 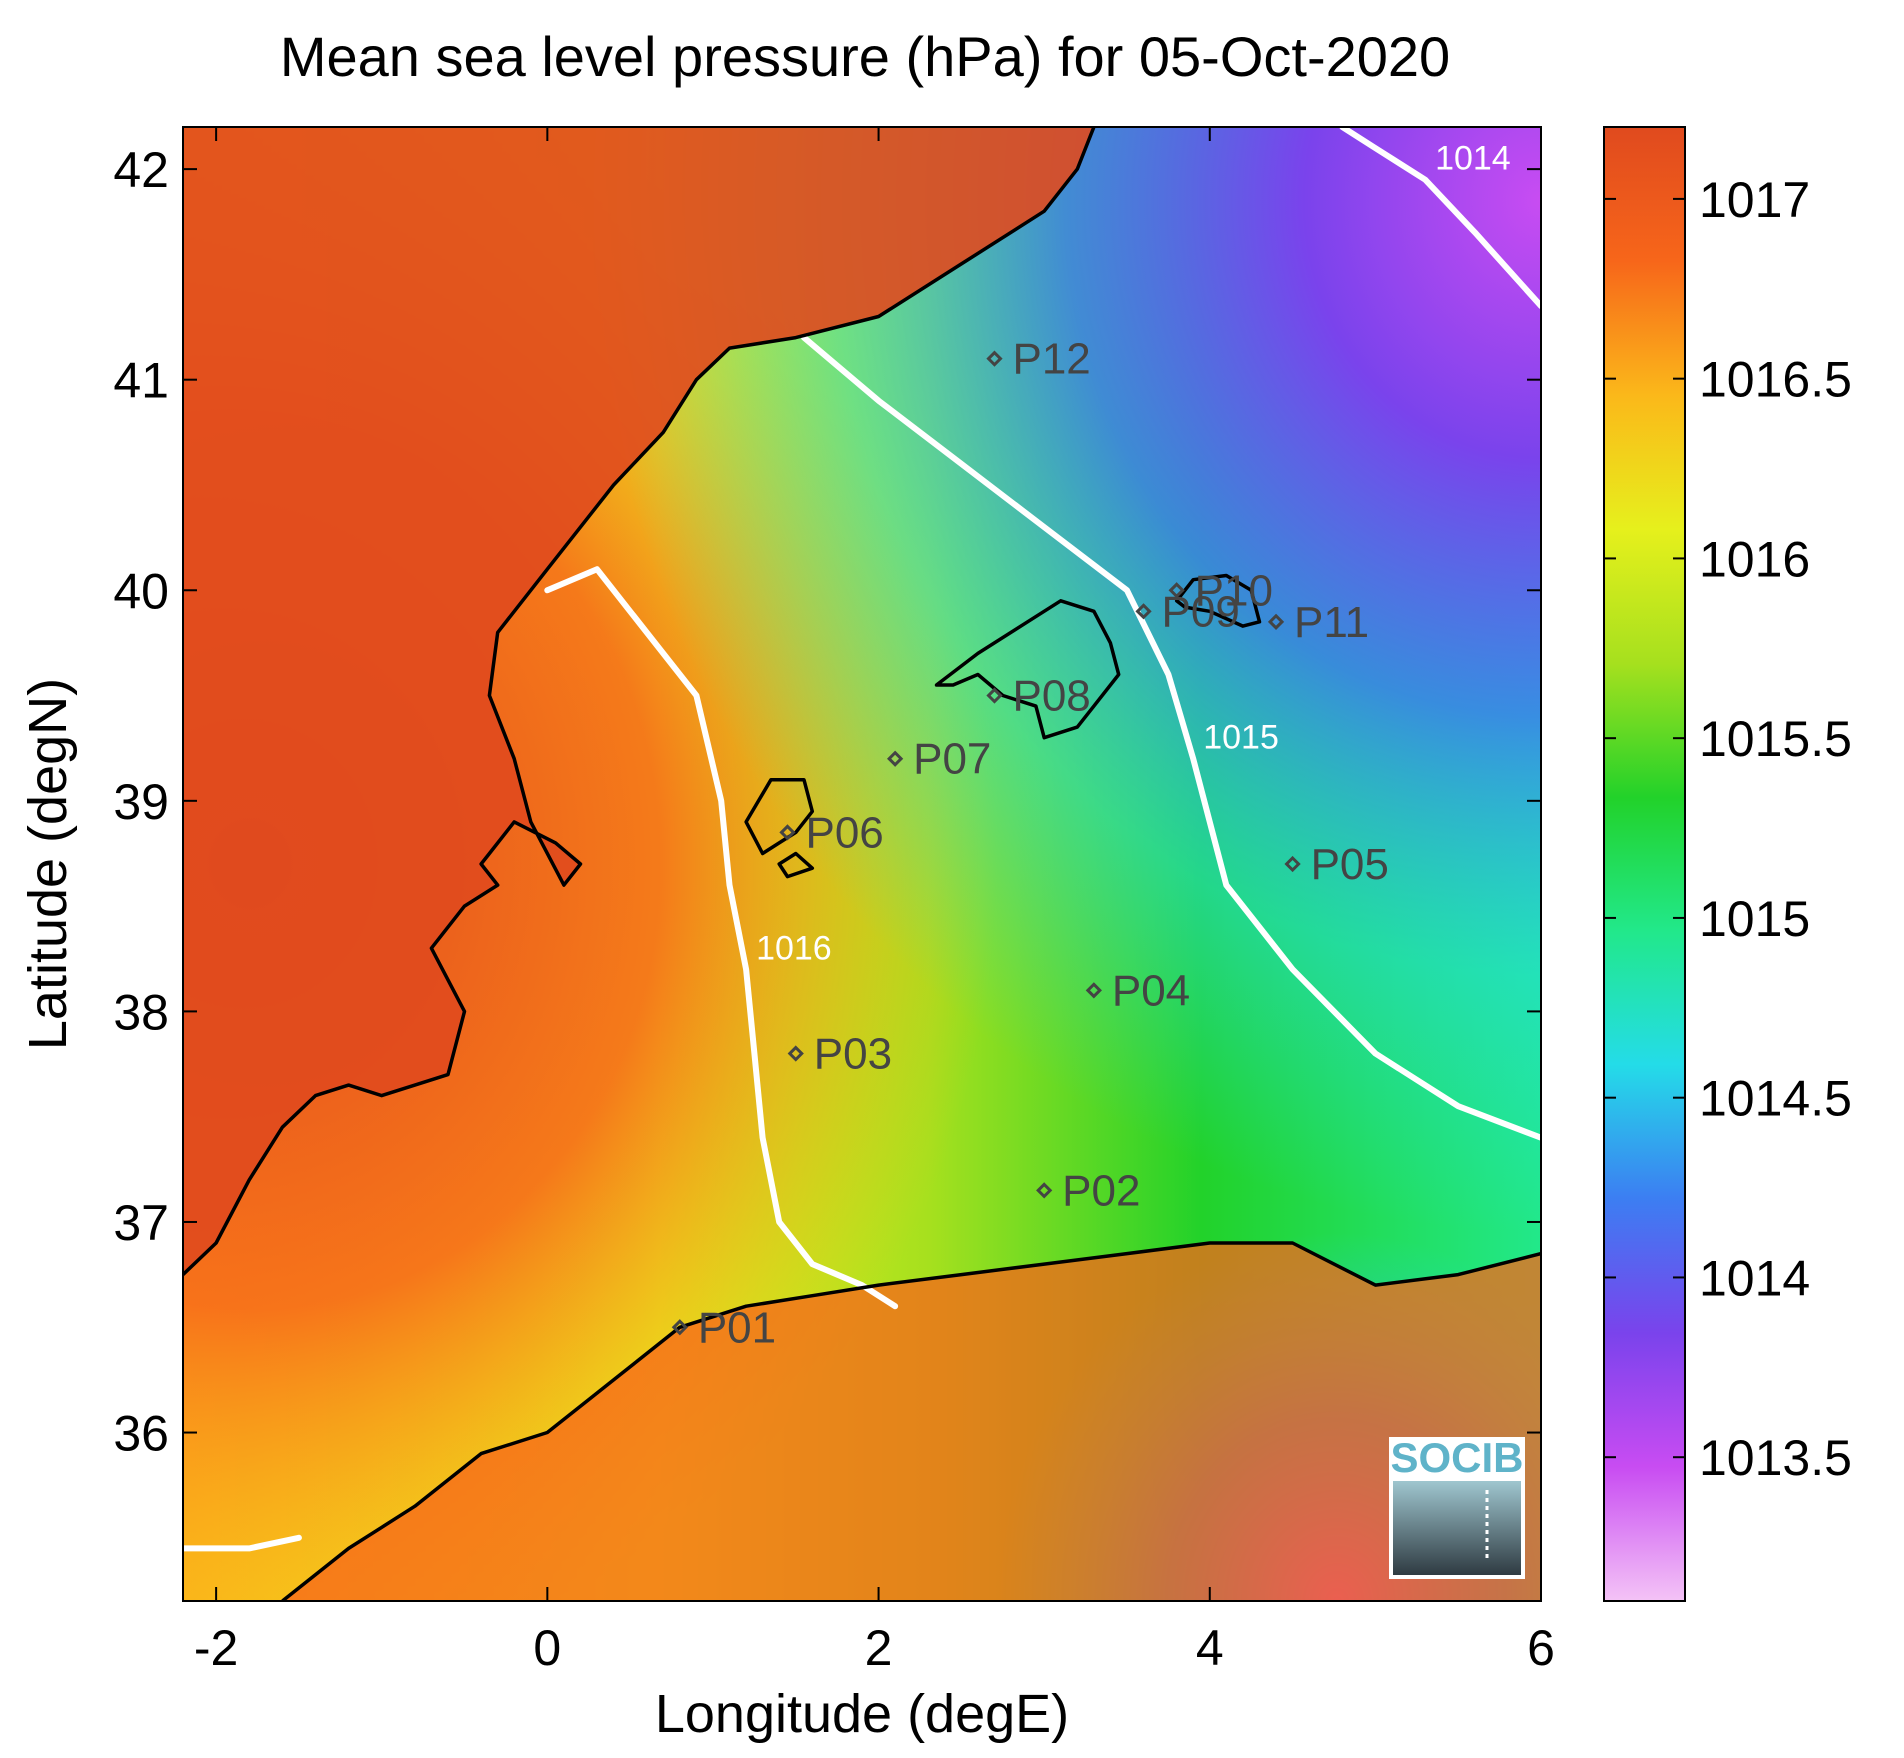 I want to click on colorbar-tick-label: 1015, so click(x=1754, y=919).